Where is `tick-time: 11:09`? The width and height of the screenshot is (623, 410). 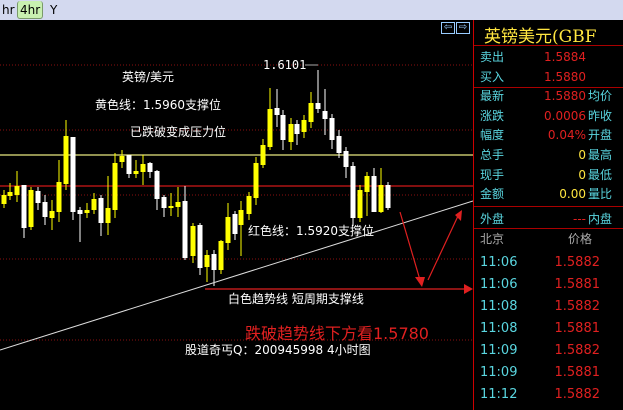 tick-time: 11:09 is located at coordinates (499, 372).